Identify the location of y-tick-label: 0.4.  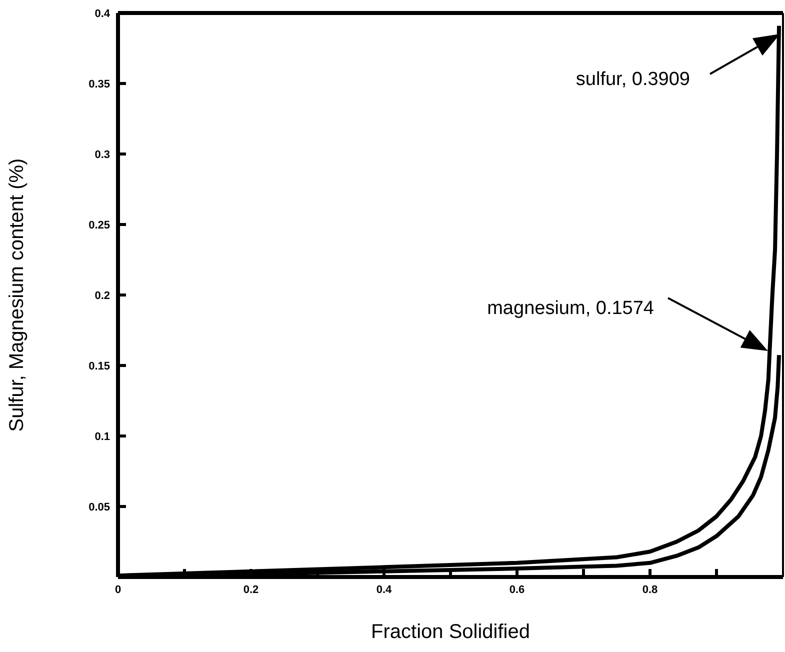
(102, 14).